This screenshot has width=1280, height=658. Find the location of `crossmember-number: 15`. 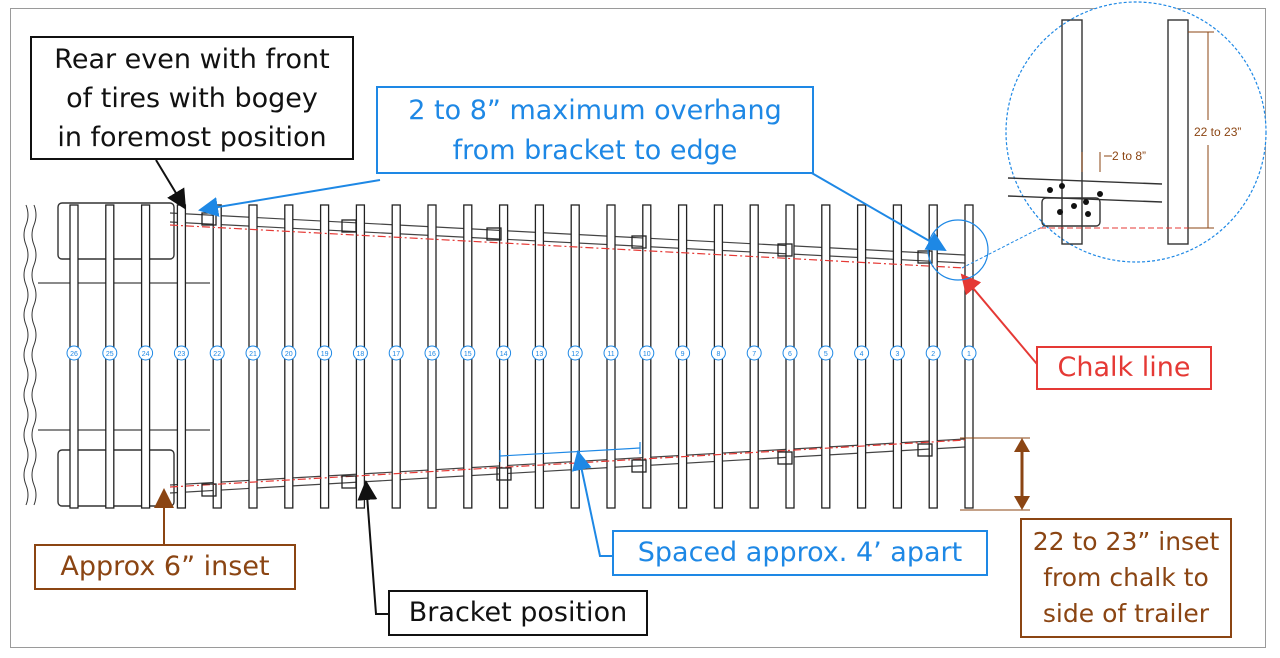

crossmember-number: 15 is located at coordinates (468, 354).